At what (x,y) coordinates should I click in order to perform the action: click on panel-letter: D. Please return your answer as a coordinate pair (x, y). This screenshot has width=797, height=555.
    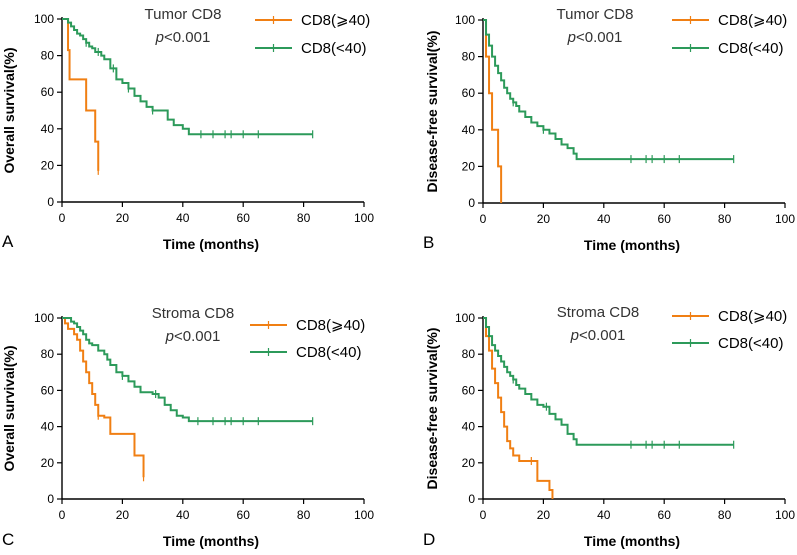
    Looking at the image, I should click on (429, 539).